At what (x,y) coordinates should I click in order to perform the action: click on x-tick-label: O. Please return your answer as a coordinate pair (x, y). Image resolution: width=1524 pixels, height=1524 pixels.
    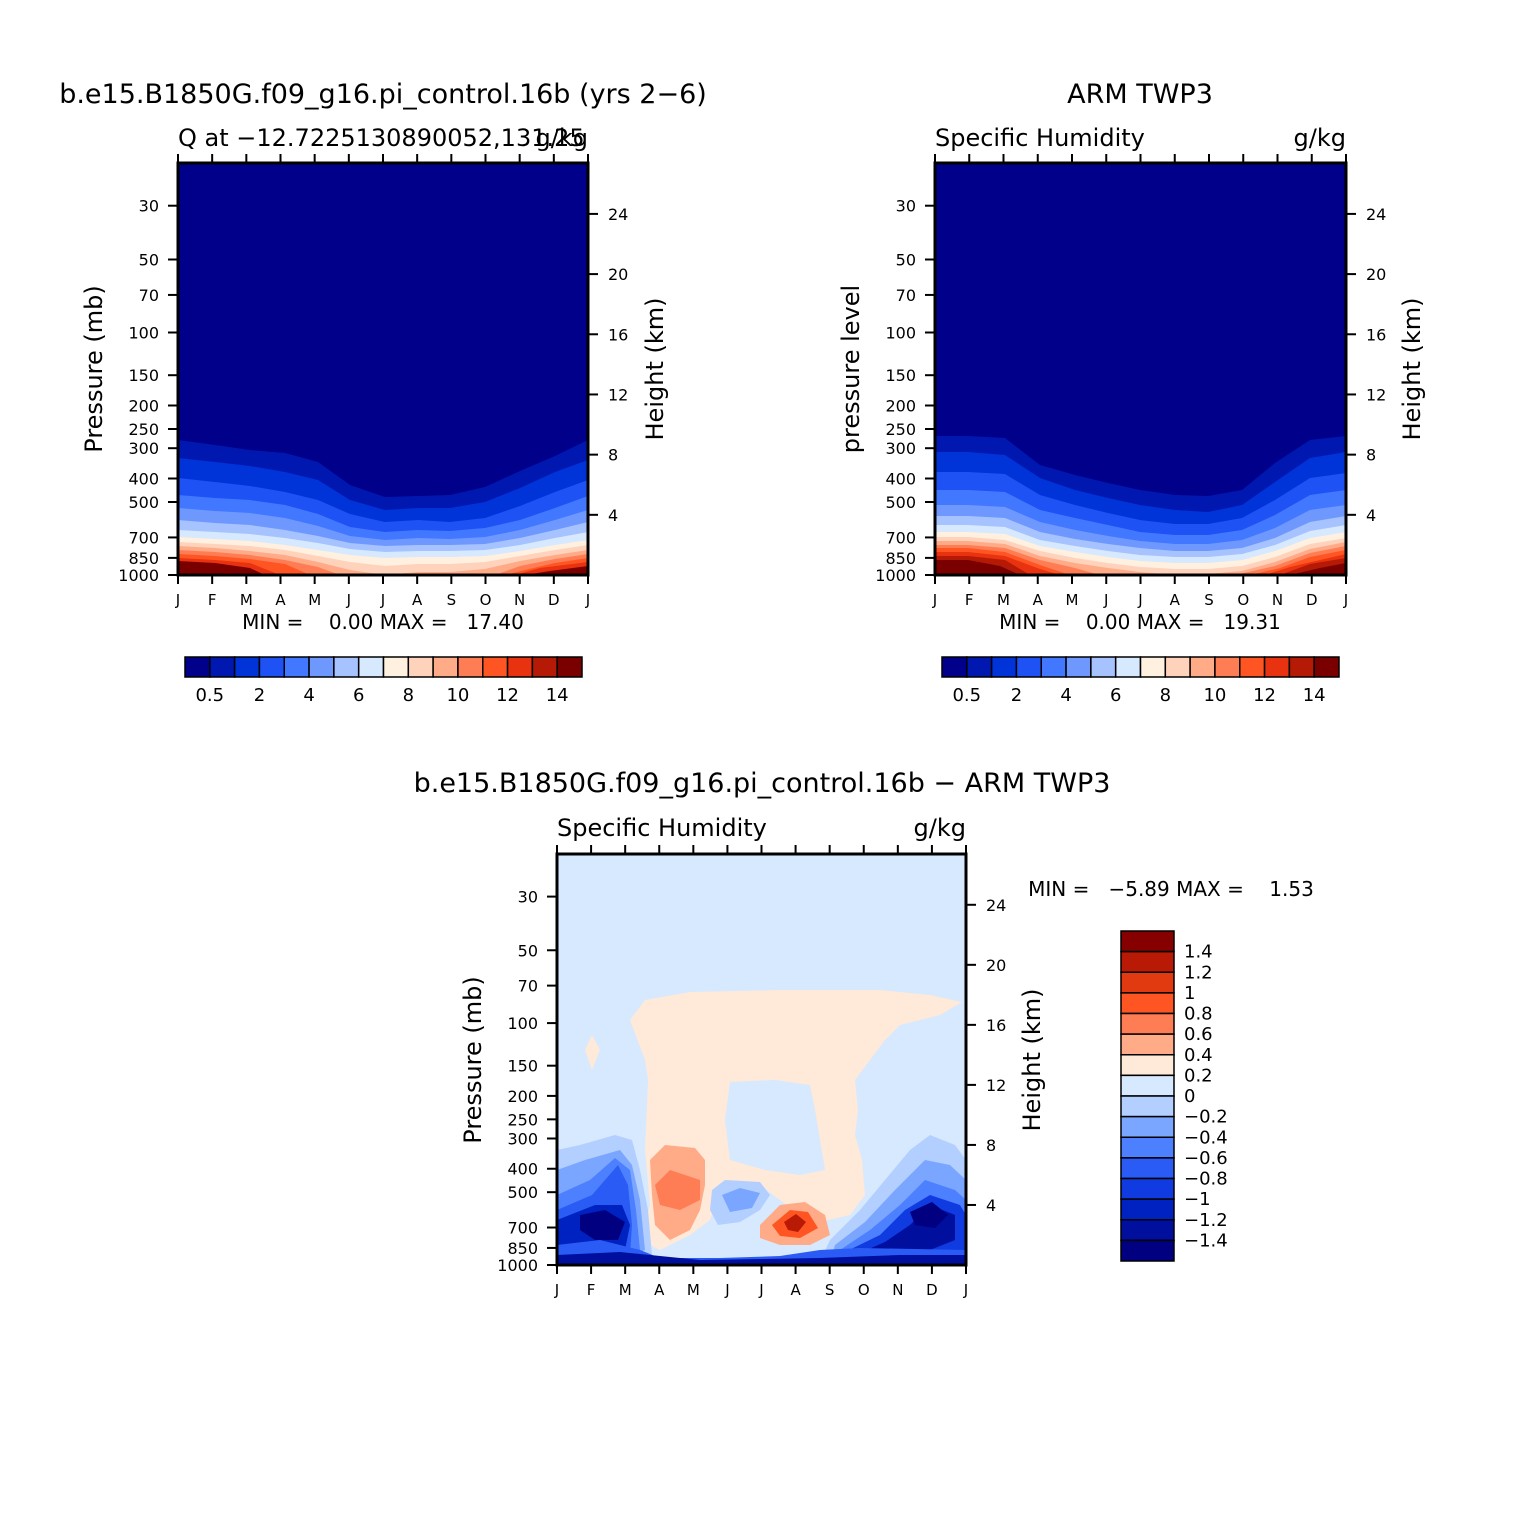
    Looking at the image, I should click on (1243, 600).